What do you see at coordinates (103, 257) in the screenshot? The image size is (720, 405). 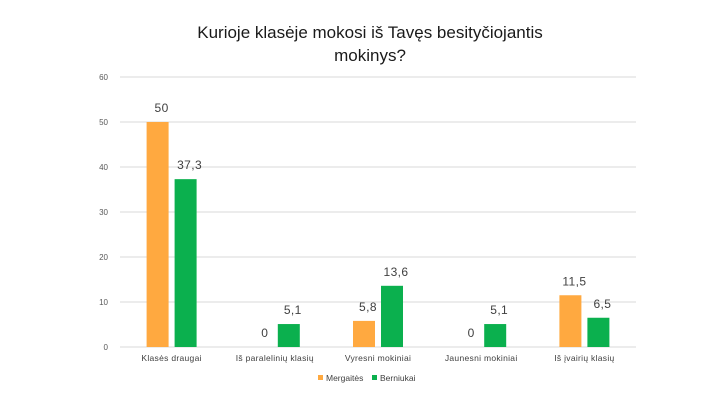 I see `y-tick-label: 20` at bounding box center [103, 257].